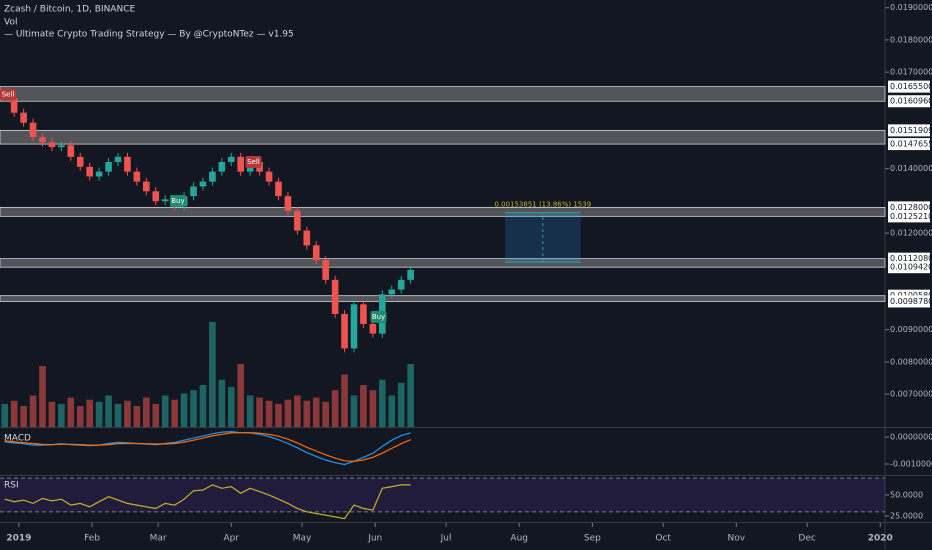  What do you see at coordinates (207, 502) in the screenshot?
I see `rsi-line` at bounding box center [207, 502].